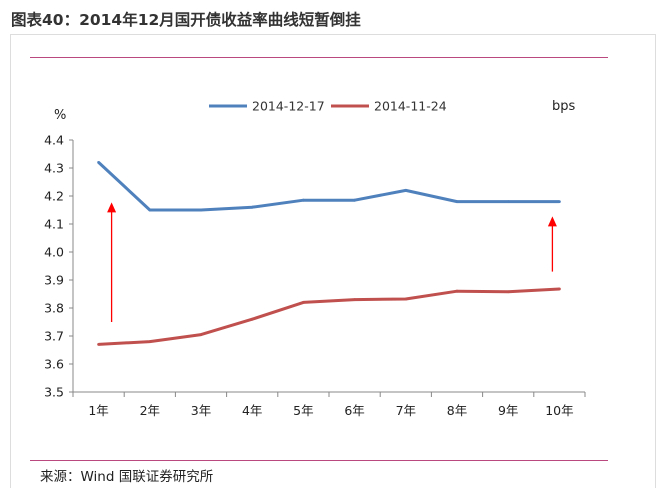  Describe the element at coordinates (54, 196) in the screenshot. I see `y-tick-label: 4.2` at that location.